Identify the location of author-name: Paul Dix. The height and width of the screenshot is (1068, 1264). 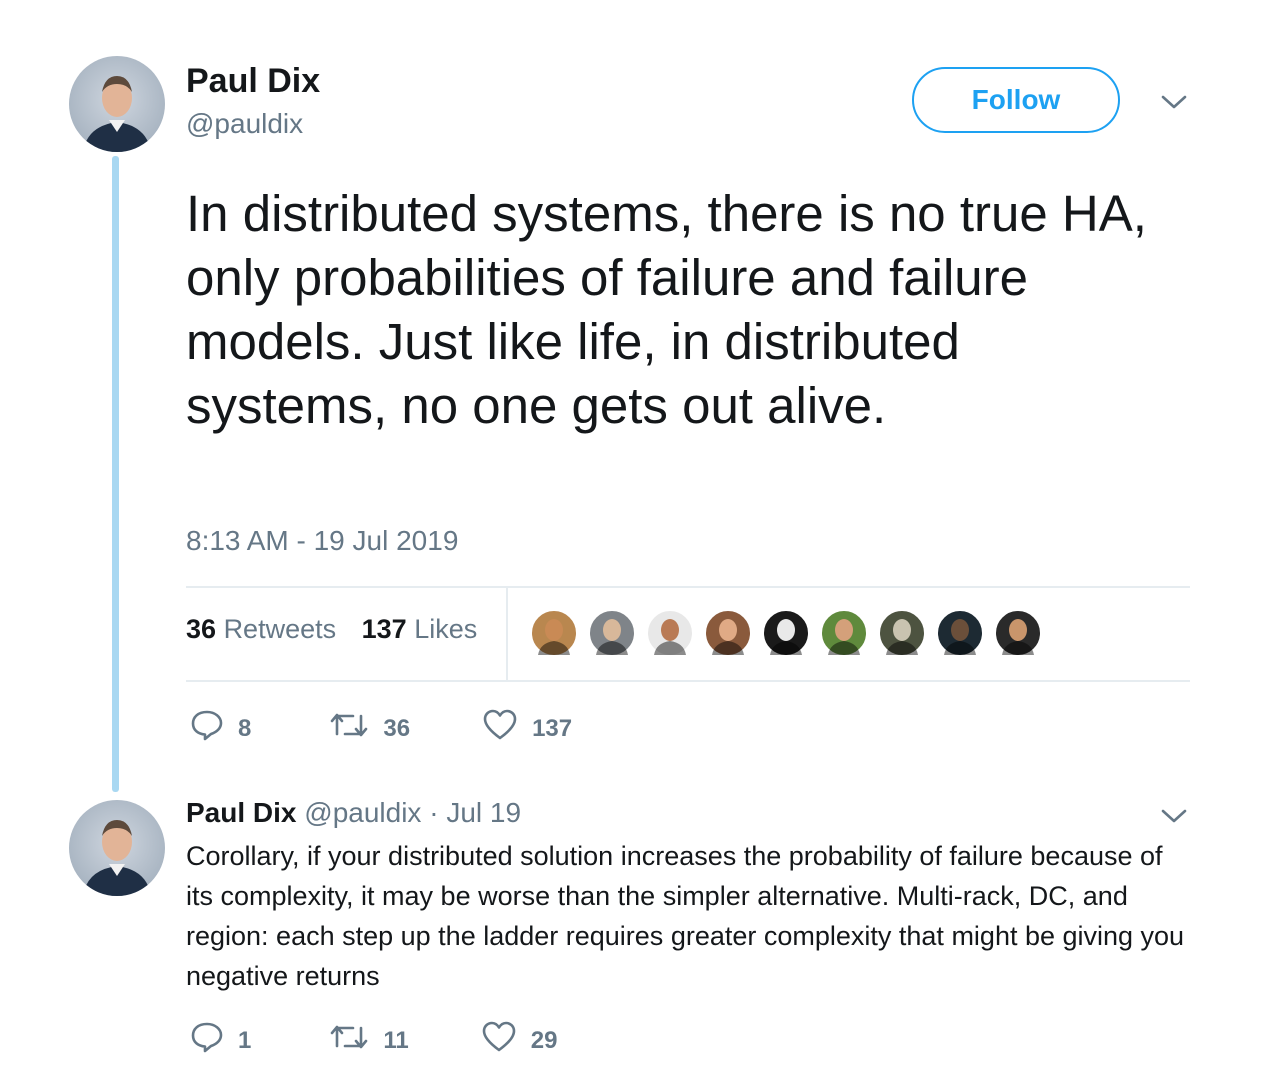
(253, 81).